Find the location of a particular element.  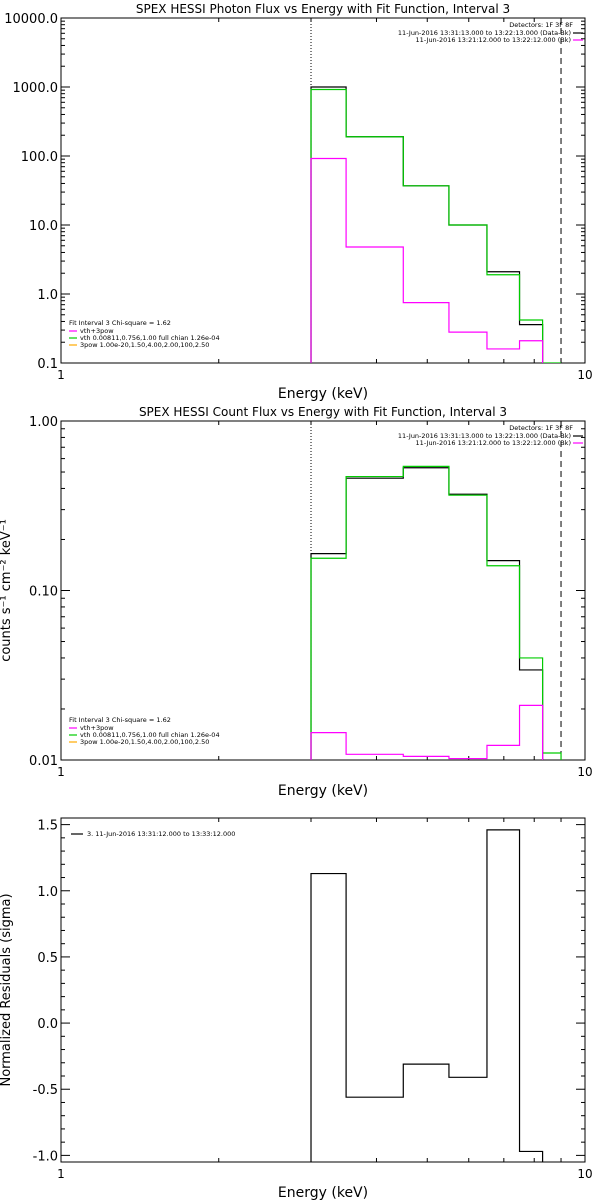

y-tick-label: 0.5 is located at coordinates (47, 958).